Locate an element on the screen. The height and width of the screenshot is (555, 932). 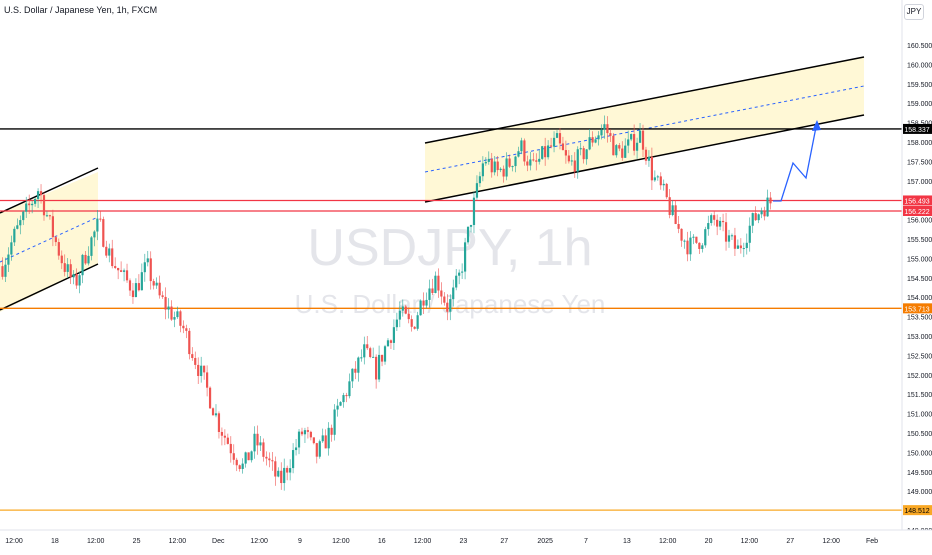
y-tick-label: 154.000 is located at coordinates (919, 298).